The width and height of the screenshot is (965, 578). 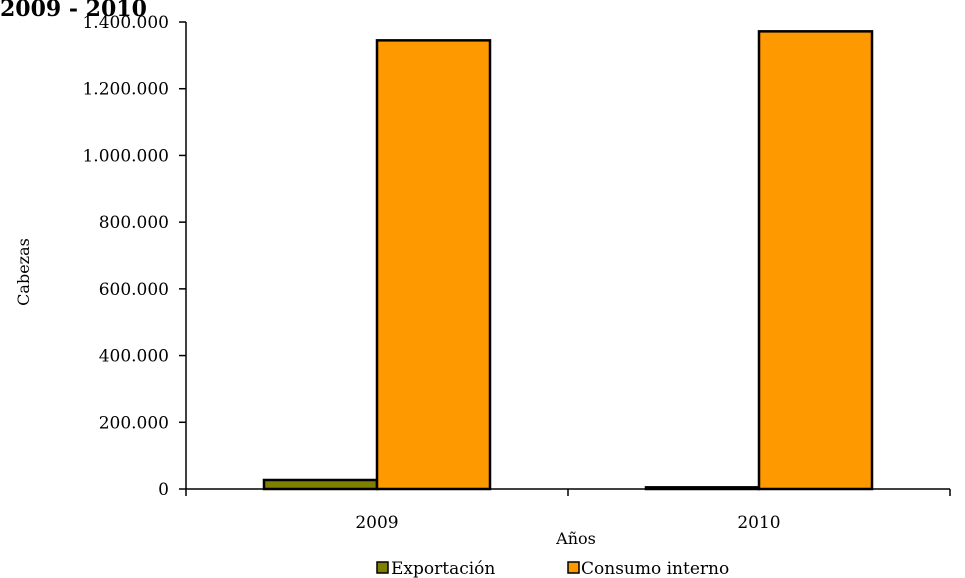 I want to click on legend: Exportación Consumo interno, so click(x=552, y=568).